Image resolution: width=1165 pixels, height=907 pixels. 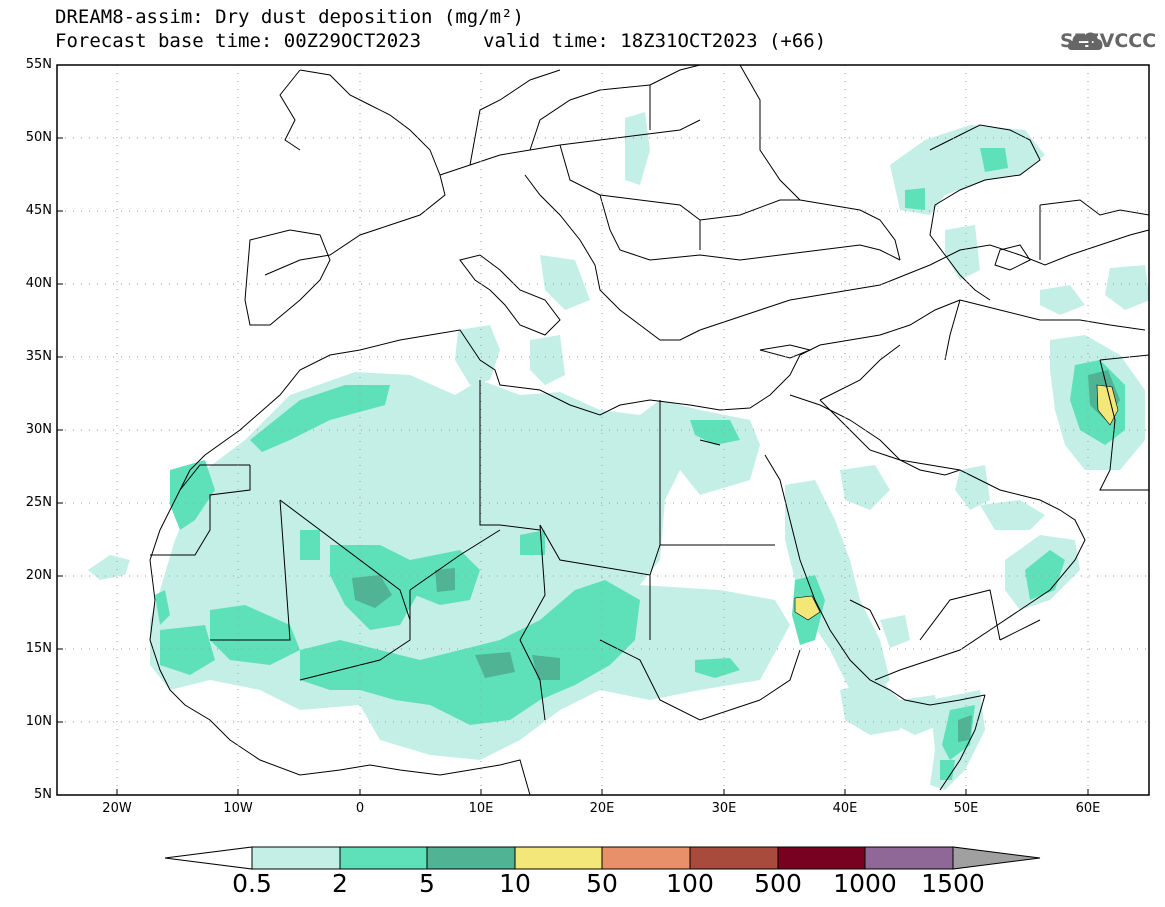 What do you see at coordinates (427, 883) in the screenshot?
I see `colorbar-label: 5` at bounding box center [427, 883].